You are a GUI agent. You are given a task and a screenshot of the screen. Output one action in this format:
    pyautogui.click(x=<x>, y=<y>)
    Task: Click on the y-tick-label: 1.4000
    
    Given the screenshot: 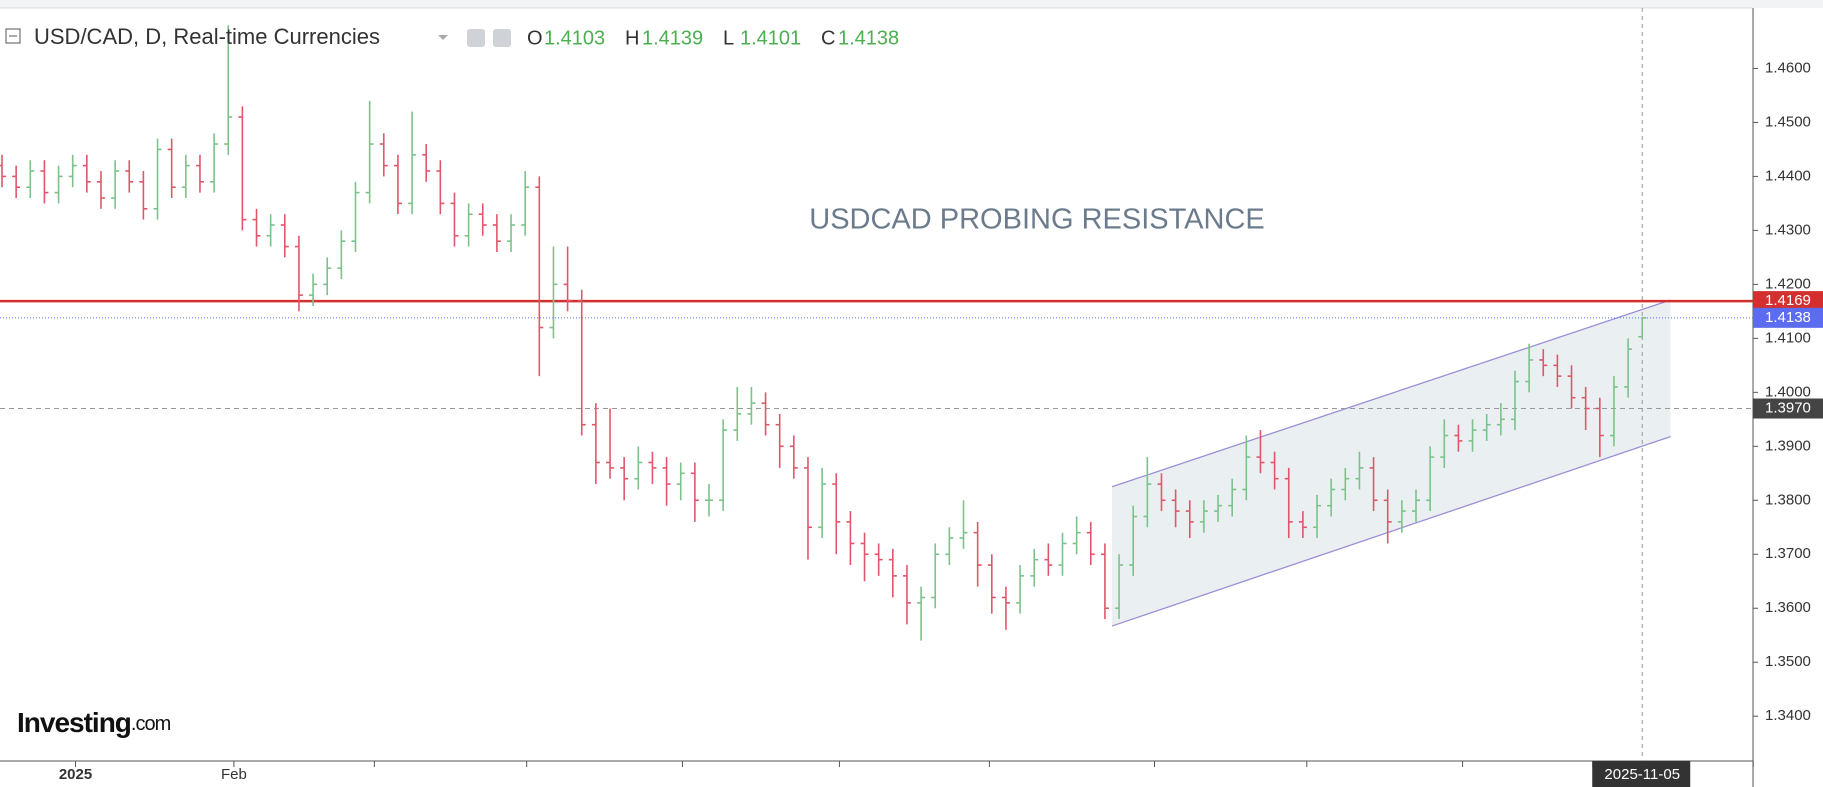 What is the action you would take?
    pyautogui.click(x=1788, y=391)
    